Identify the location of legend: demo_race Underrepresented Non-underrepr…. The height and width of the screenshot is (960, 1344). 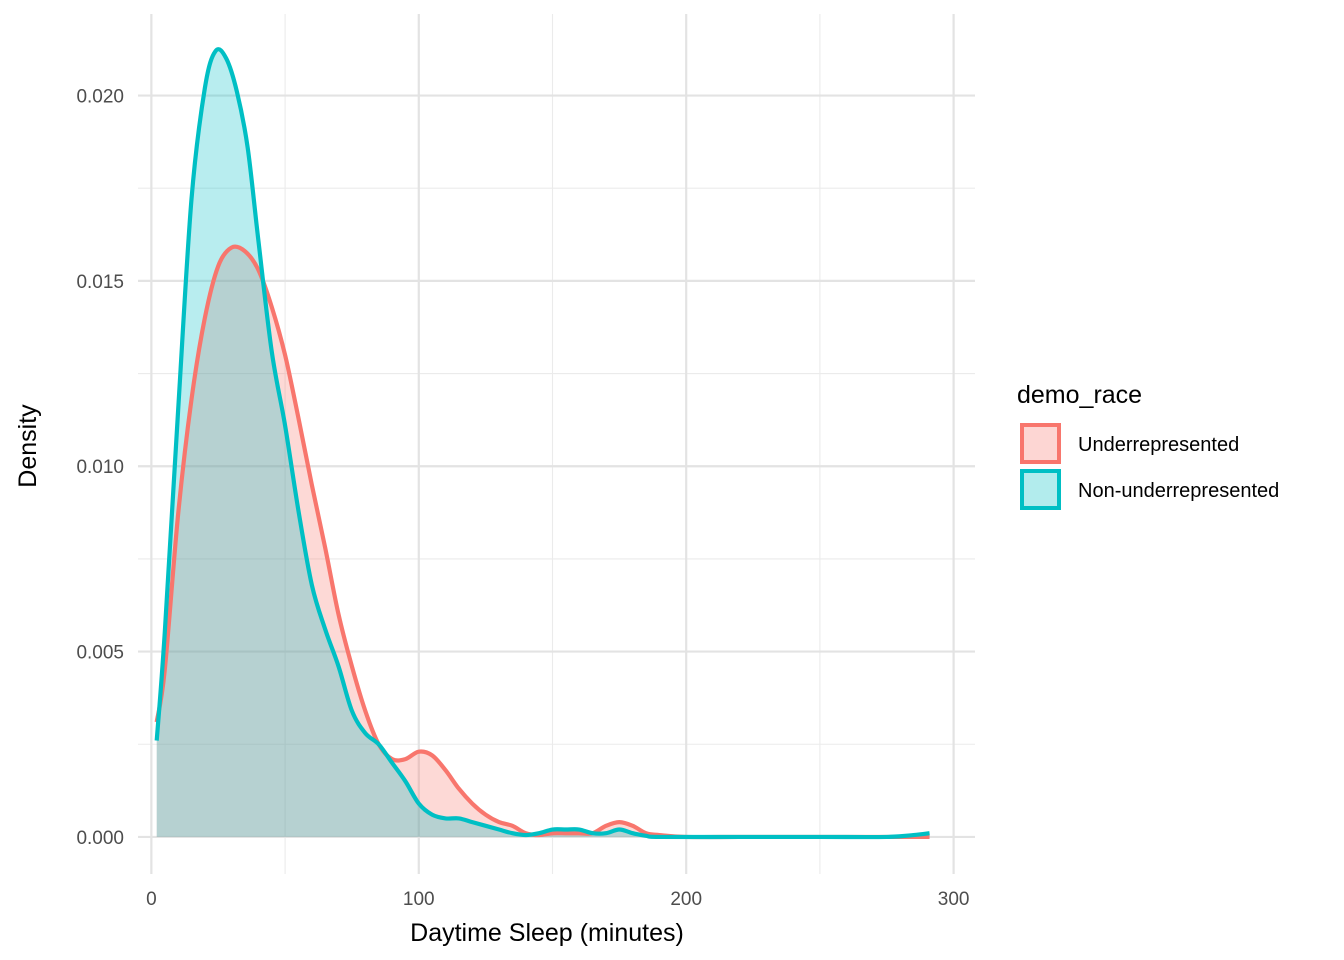
(1148, 445).